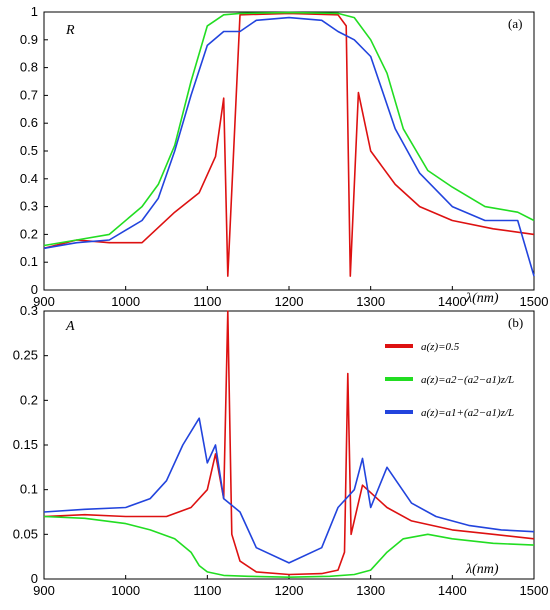 This screenshot has height=610, width=550. What do you see at coordinates (29, 399) in the screenshot?
I see `panel-b-y-tick-label: 0.2` at bounding box center [29, 399].